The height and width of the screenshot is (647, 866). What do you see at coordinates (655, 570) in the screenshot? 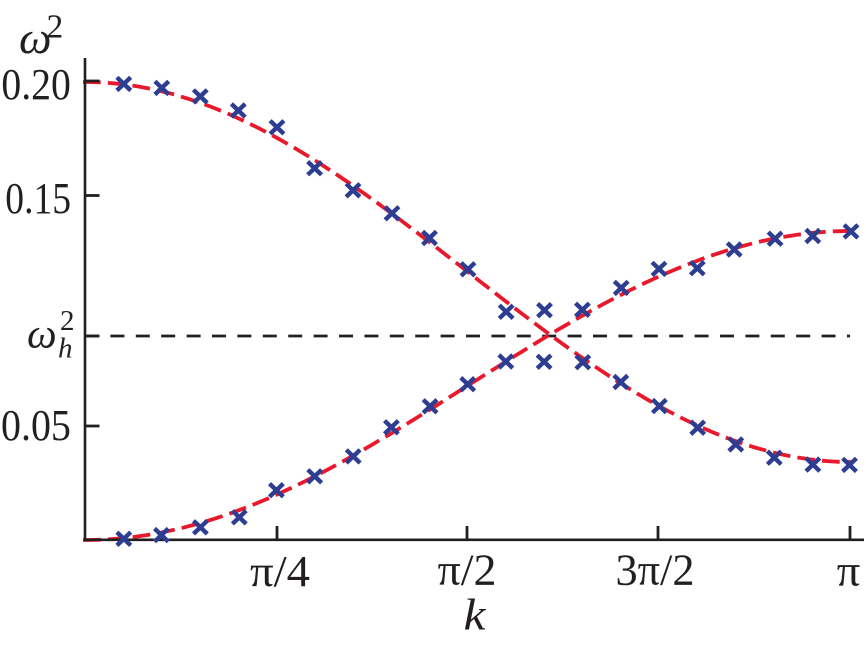
I see `svg-text: 3π/2` at bounding box center [655, 570].